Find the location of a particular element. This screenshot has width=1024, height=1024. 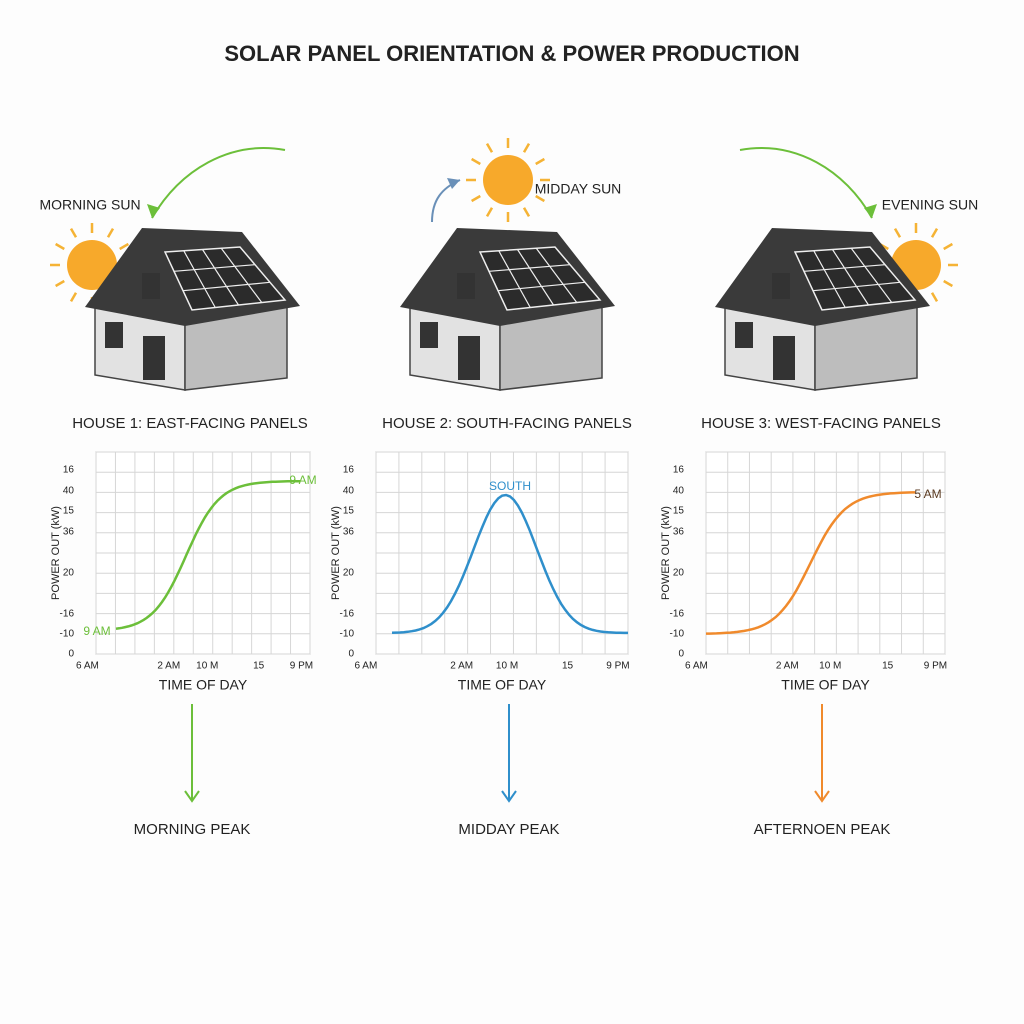

house-label: HOUSE 3: WEST-FACING PANELS is located at coordinates (821, 423).